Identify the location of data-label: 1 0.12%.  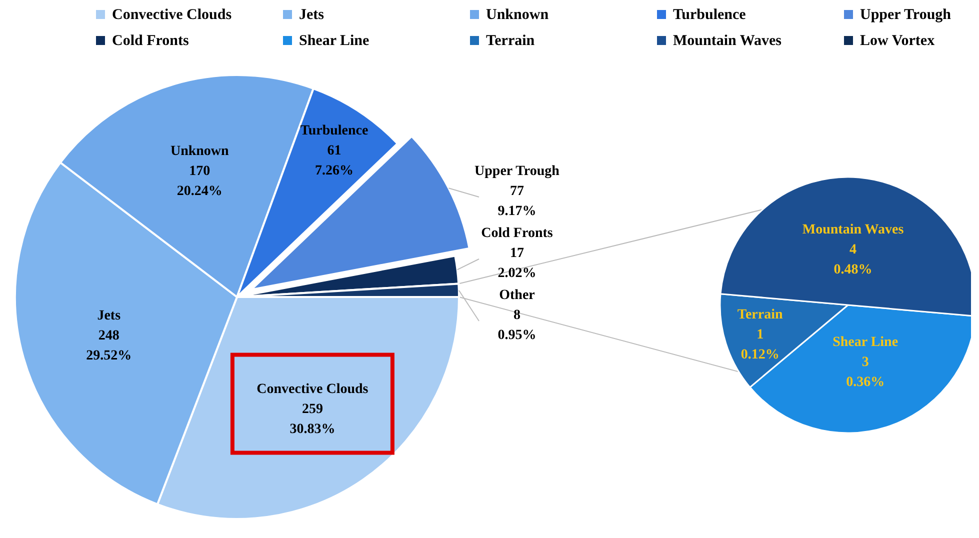
(760, 345).